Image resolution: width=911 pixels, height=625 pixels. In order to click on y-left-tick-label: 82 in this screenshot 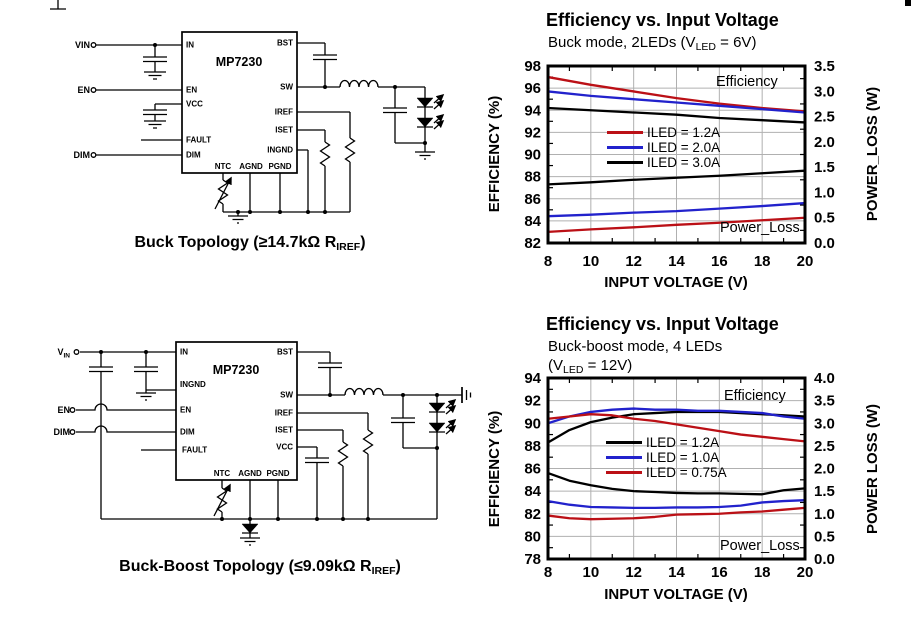, I will do `click(532, 243)`.